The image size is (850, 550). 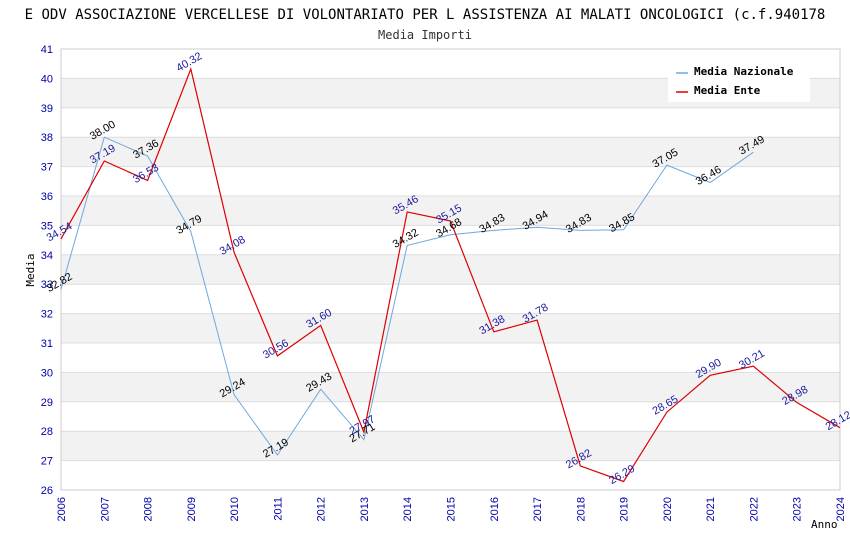 I want to click on data-label: 34.08, so click(x=233, y=246).